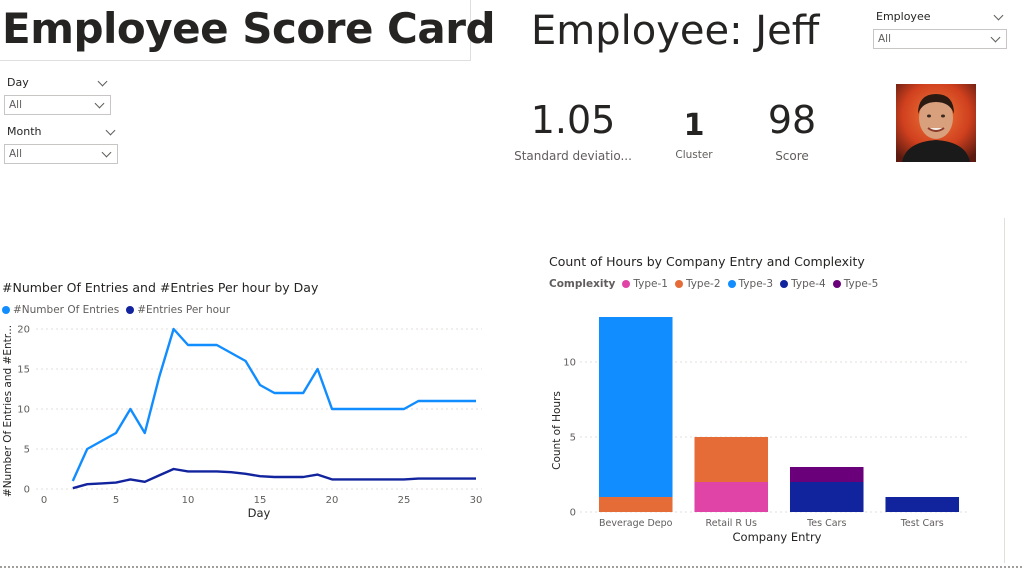 The height and width of the screenshot is (574, 1022). Describe the element at coordinates (274, 478) in the screenshot. I see `series-line-entries-per-hour` at that location.